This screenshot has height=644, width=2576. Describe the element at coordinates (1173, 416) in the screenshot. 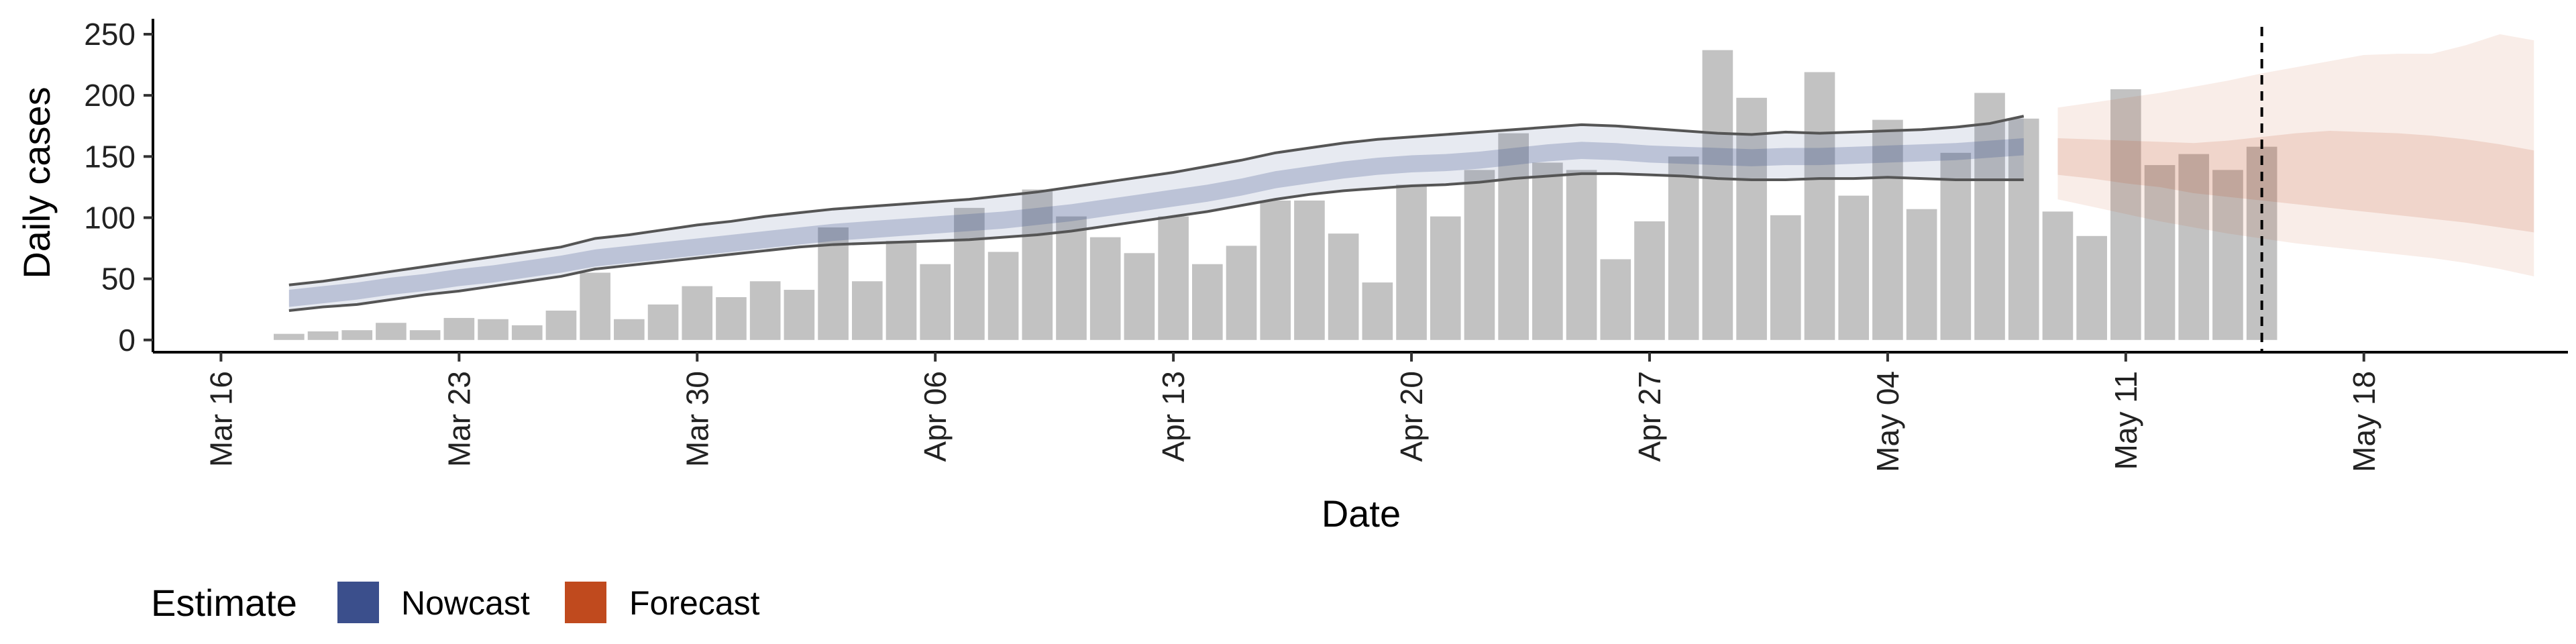

I see `x-tick-label: Apr 13` at that location.